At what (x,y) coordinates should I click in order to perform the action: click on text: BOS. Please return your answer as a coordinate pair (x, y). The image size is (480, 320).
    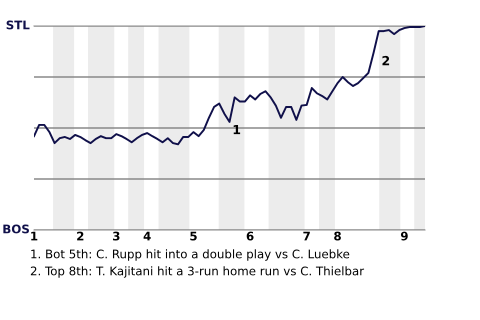
    Looking at the image, I should click on (16, 229).